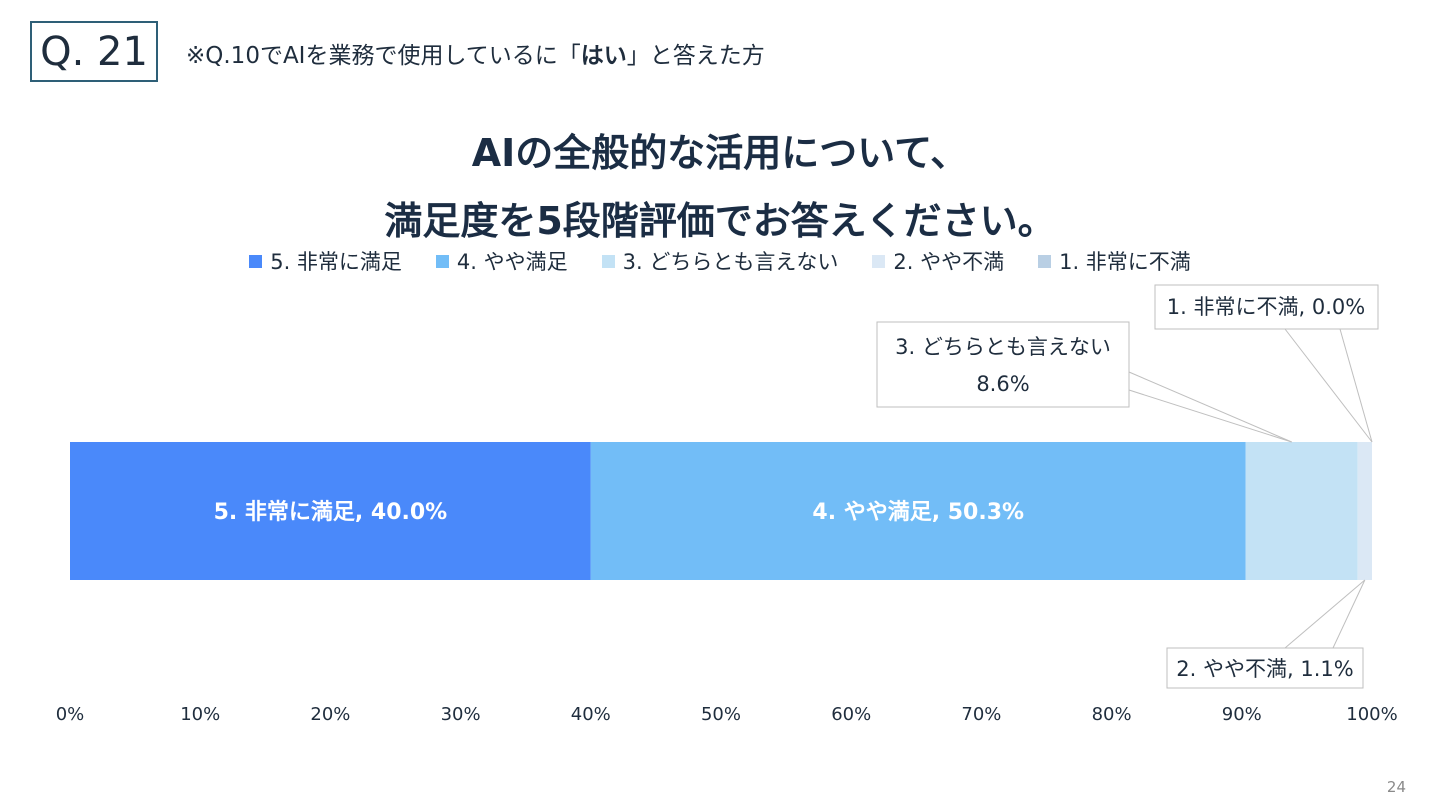  I want to click on callout-label-2: 2. やや不満, 1.1%, so click(1264, 669).